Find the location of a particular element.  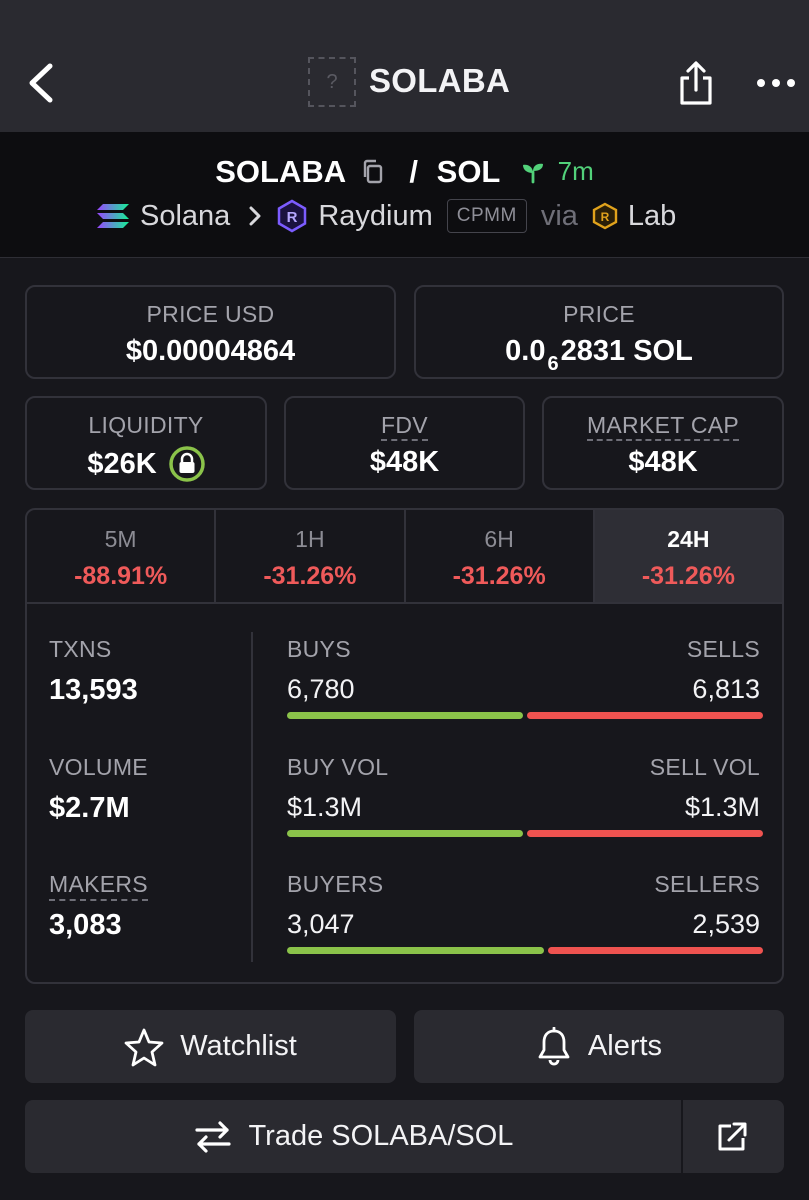

chevron-right-icon is located at coordinates (255, 216).